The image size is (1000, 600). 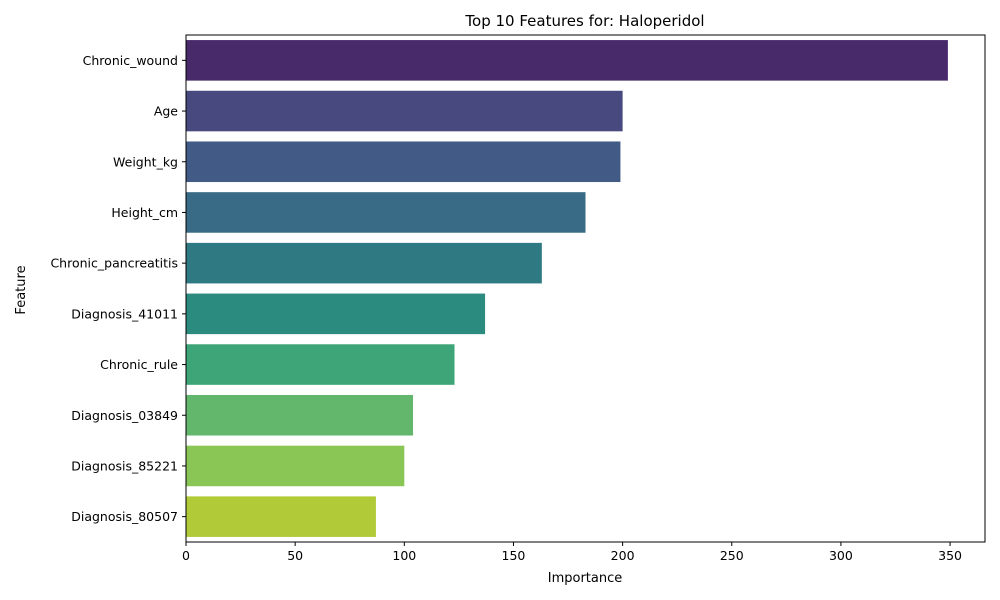 I want to click on bar-age, so click(x=404, y=111).